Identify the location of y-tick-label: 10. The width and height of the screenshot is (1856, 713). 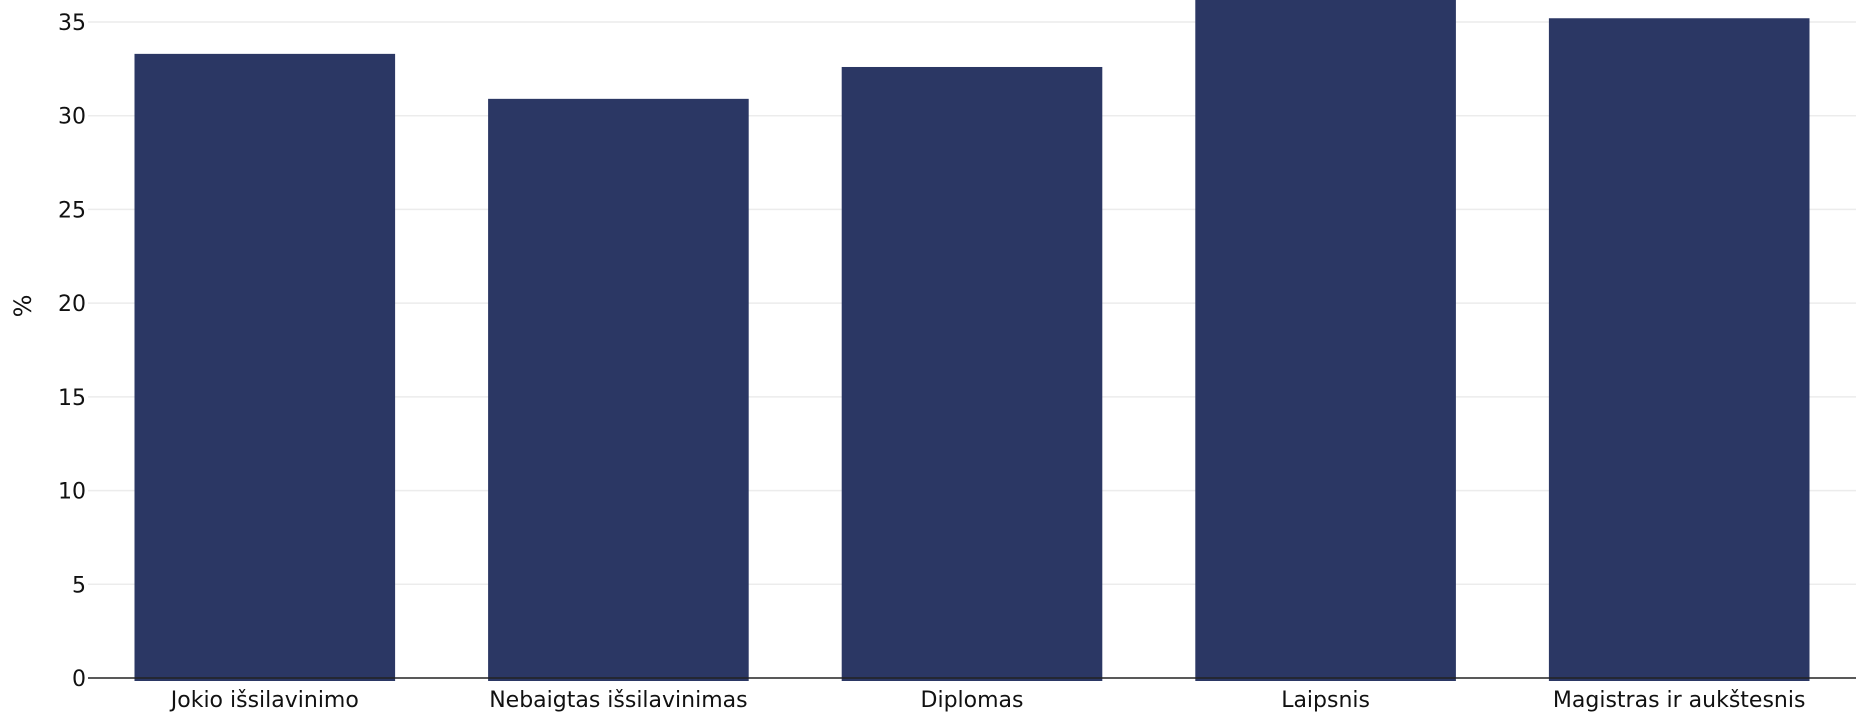
(72, 492).